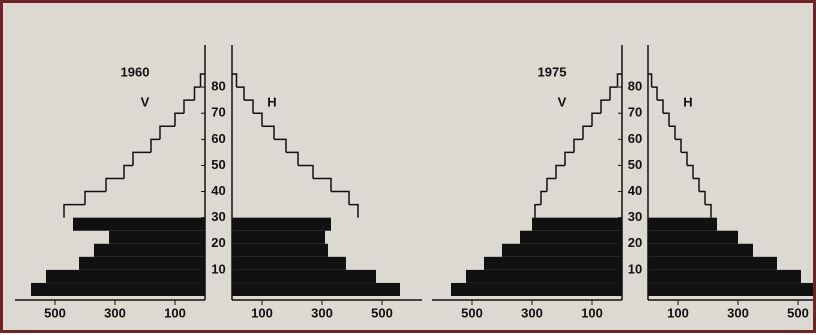 Image resolution: width=816 pixels, height=335 pixels. Describe the element at coordinates (552, 71) in the screenshot. I see `chart-title: 1975` at that location.